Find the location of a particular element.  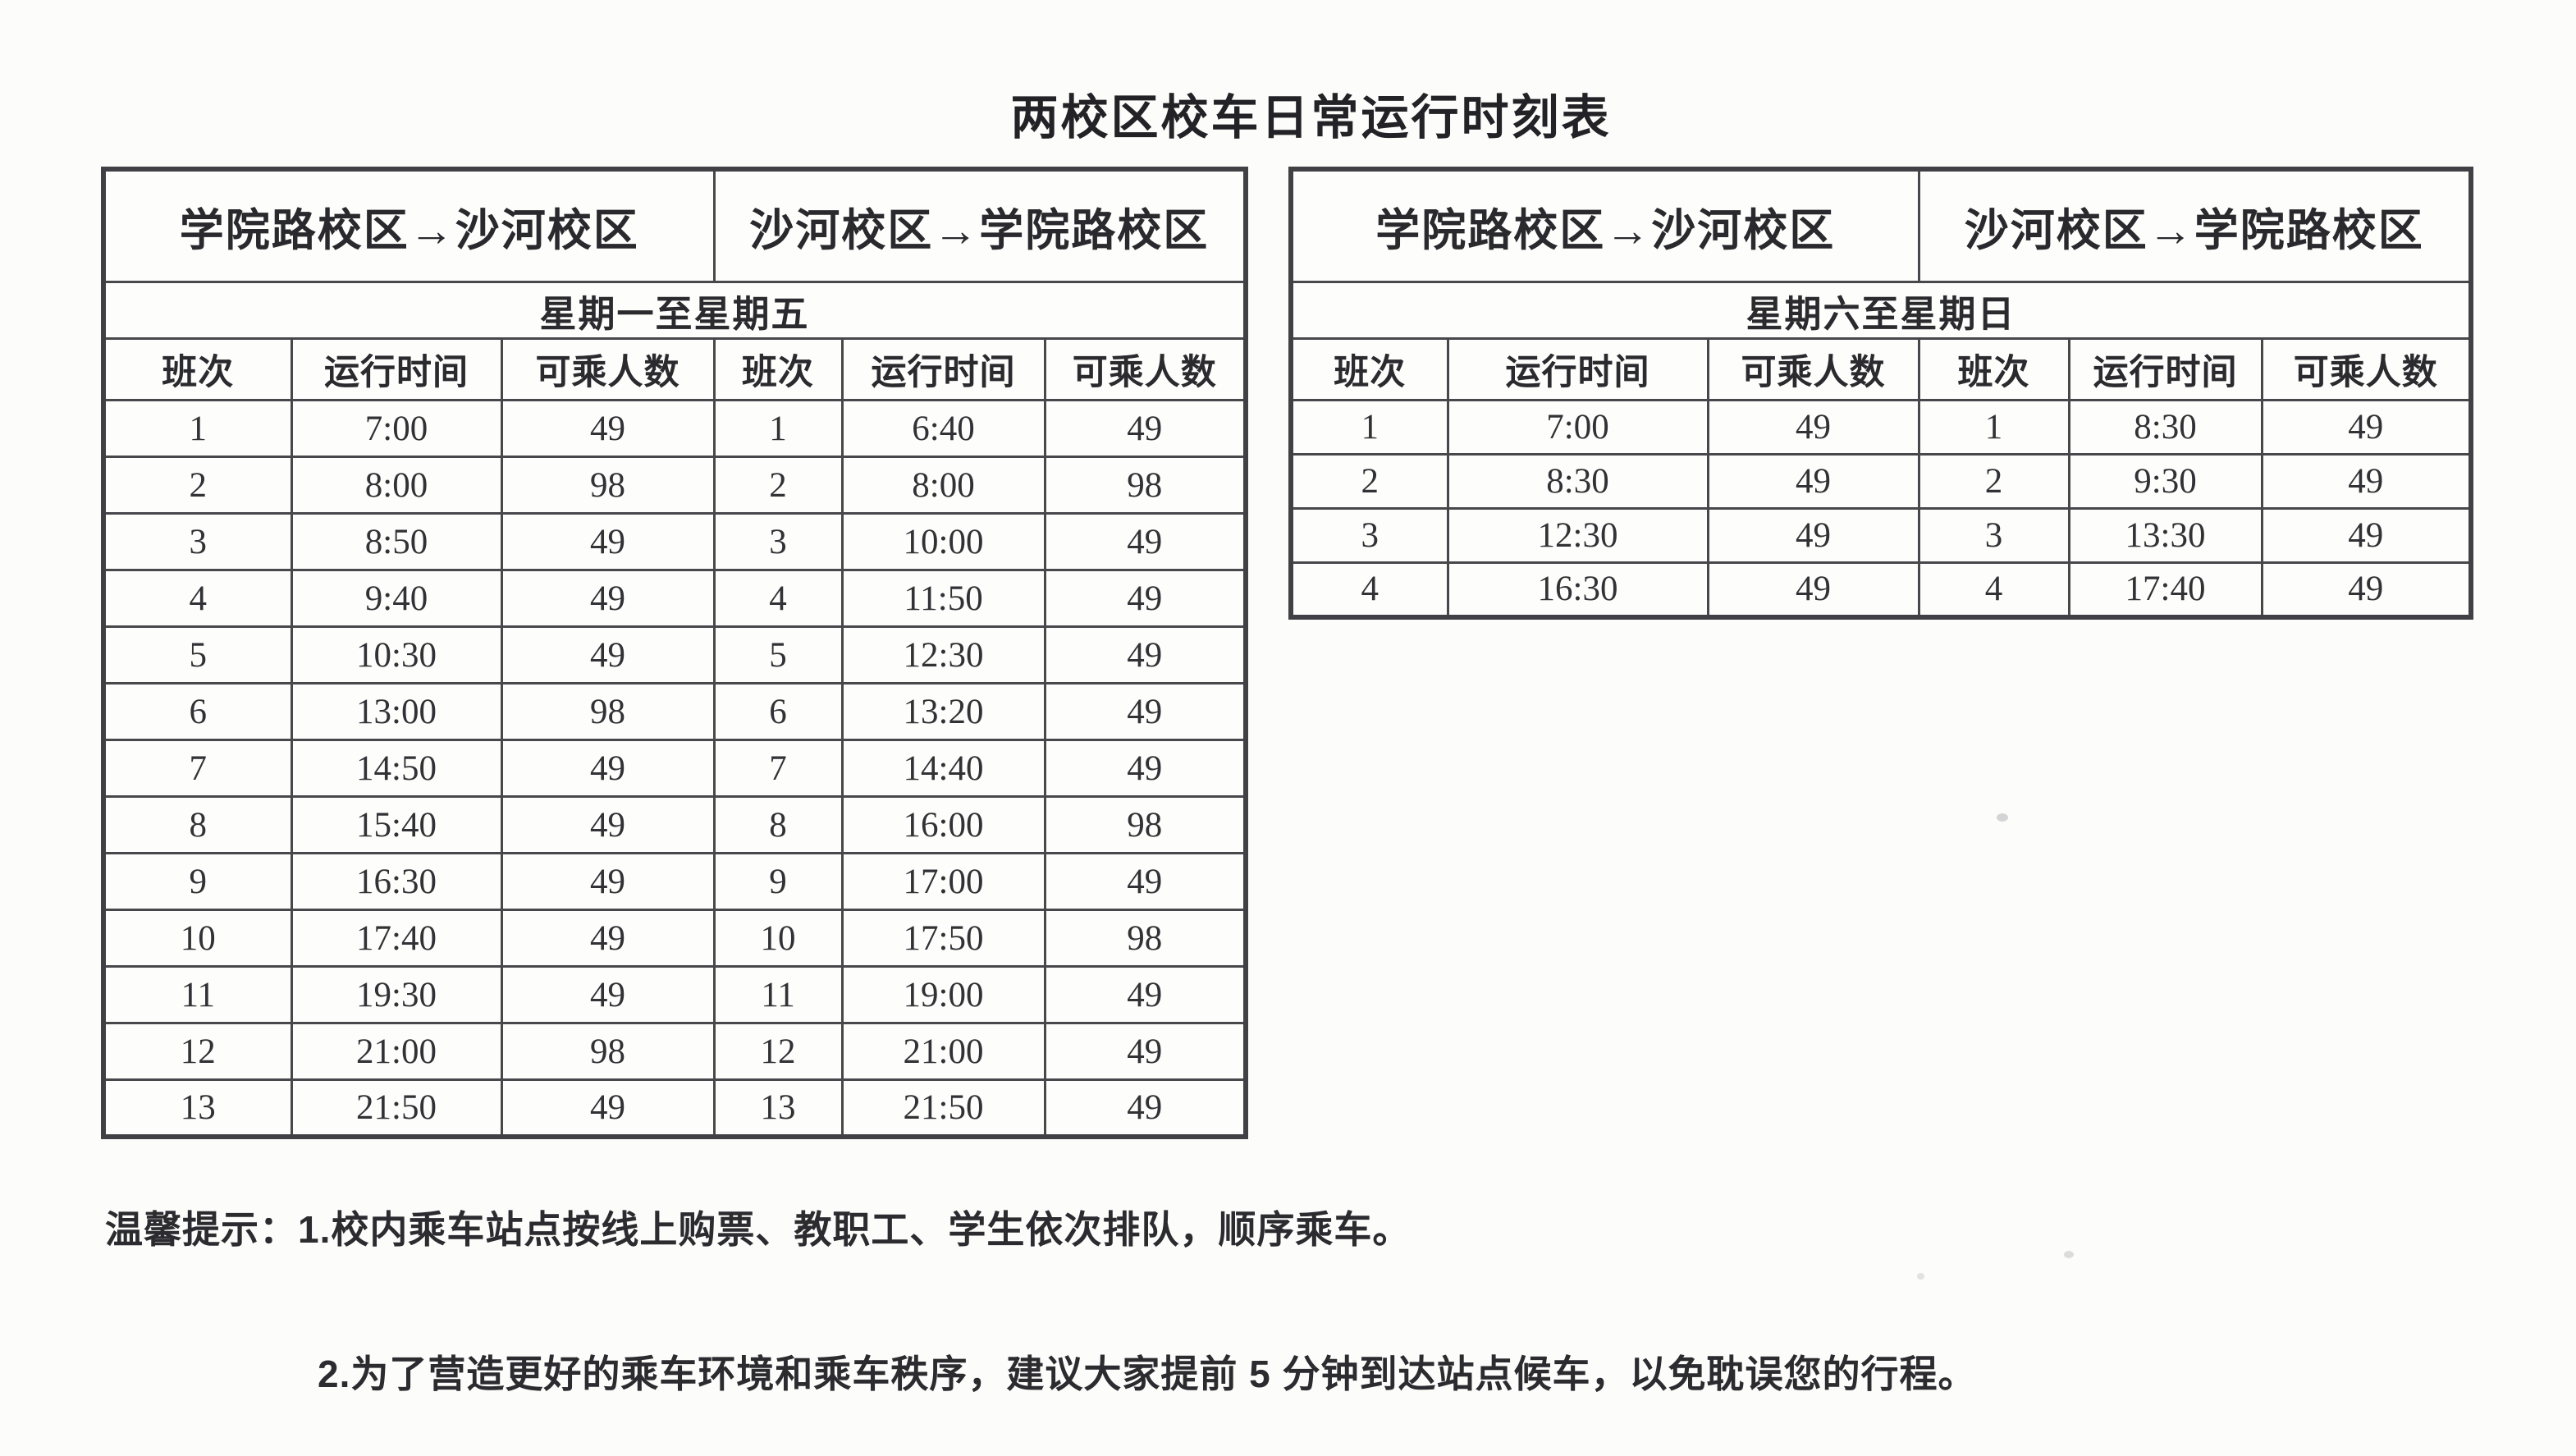

table-cell: 6 is located at coordinates (778, 711).